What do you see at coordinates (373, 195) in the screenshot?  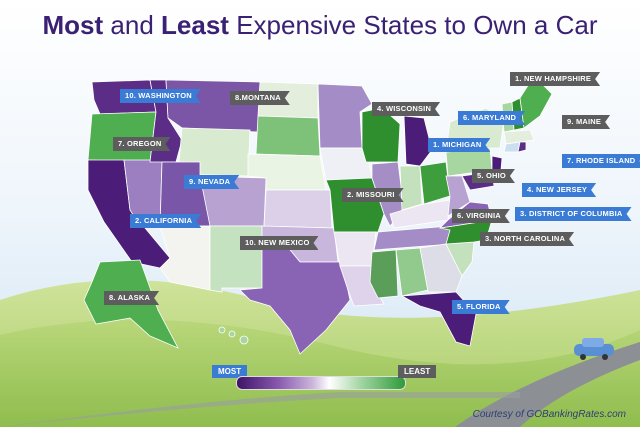 I see `label-missouri: 2. MISSOURI` at bounding box center [373, 195].